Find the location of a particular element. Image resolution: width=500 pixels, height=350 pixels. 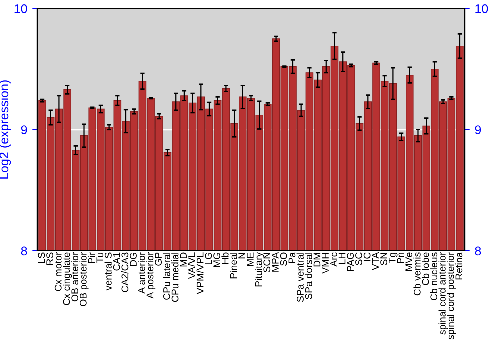

x-tick-label: CA2/CA3 is located at coordinates (125, 272).